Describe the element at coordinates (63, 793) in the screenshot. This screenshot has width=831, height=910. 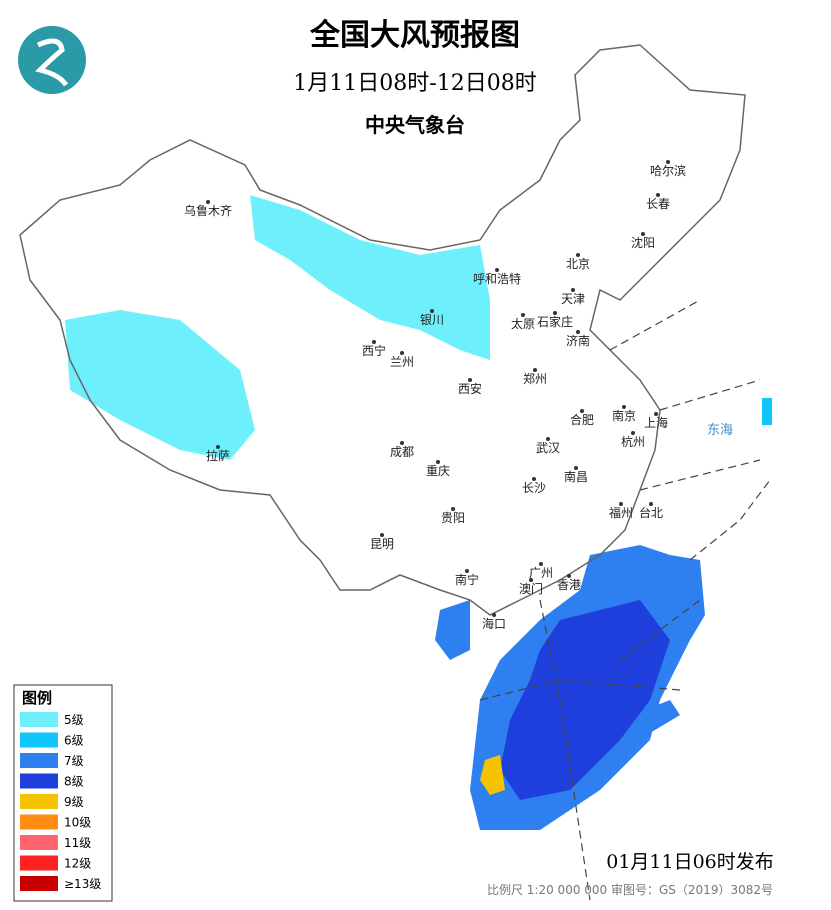
I see `legend: 图例 5级 6级 7级 8级 9级 10级 11级 12级 ≥13级` at that location.